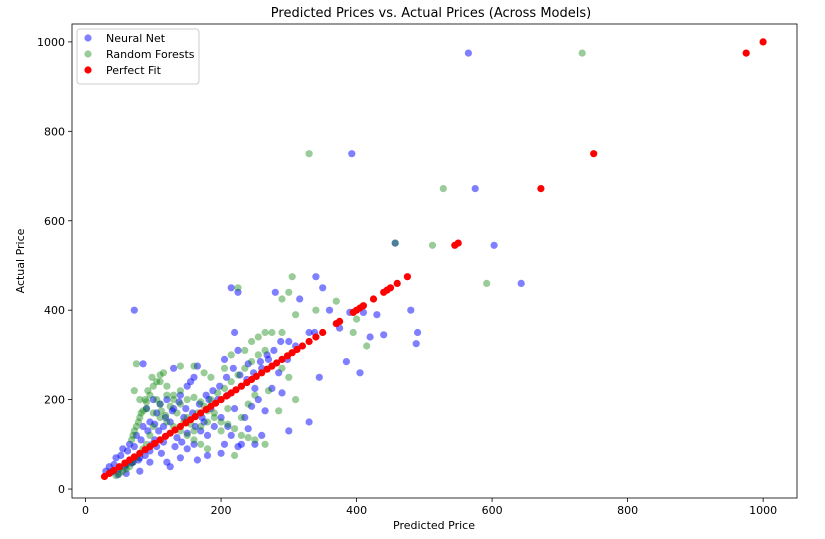  What do you see at coordinates (20, 260) in the screenshot?
I see `y-axis-title: Actual Price` at bounding box center [20, 260].